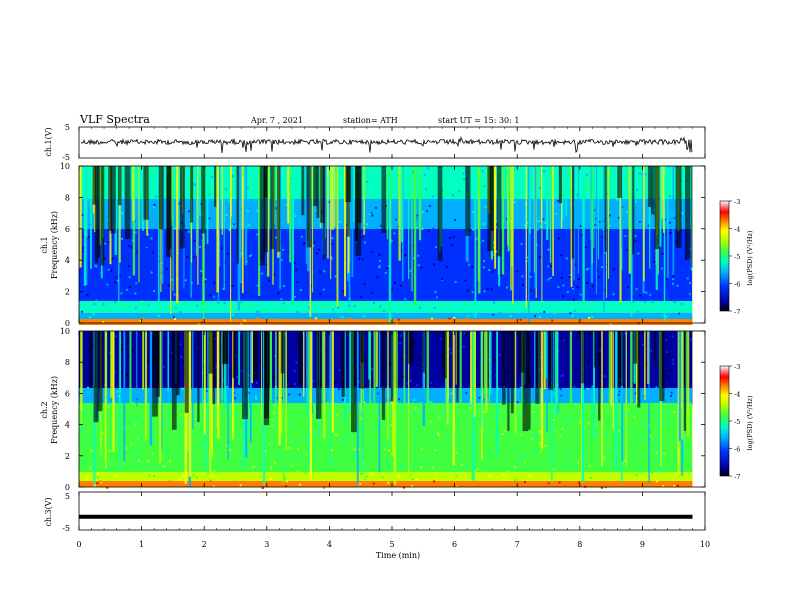  Describe the element at coordinates (67, 496) in the screenshot. I see `ch3-ytick-top: 5` at that location.